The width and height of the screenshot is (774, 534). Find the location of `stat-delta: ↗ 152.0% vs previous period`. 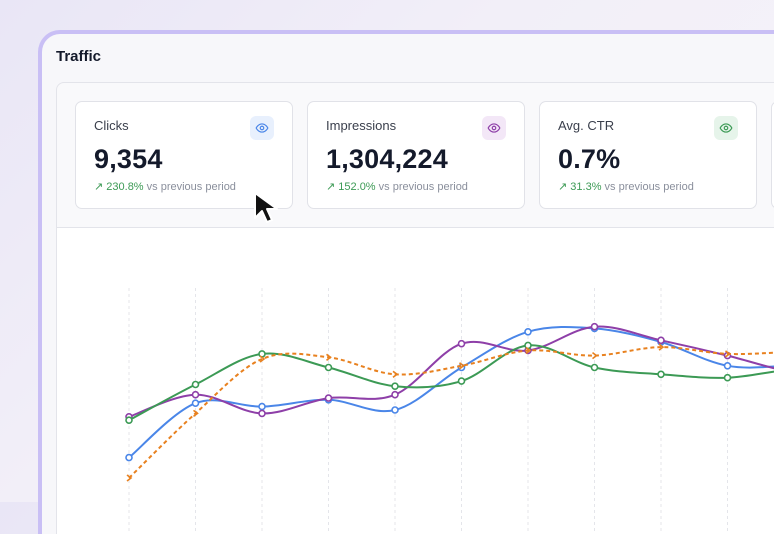

stat-delta: ↗ 152.0% vs previous period is located at coordinates (397, 186).